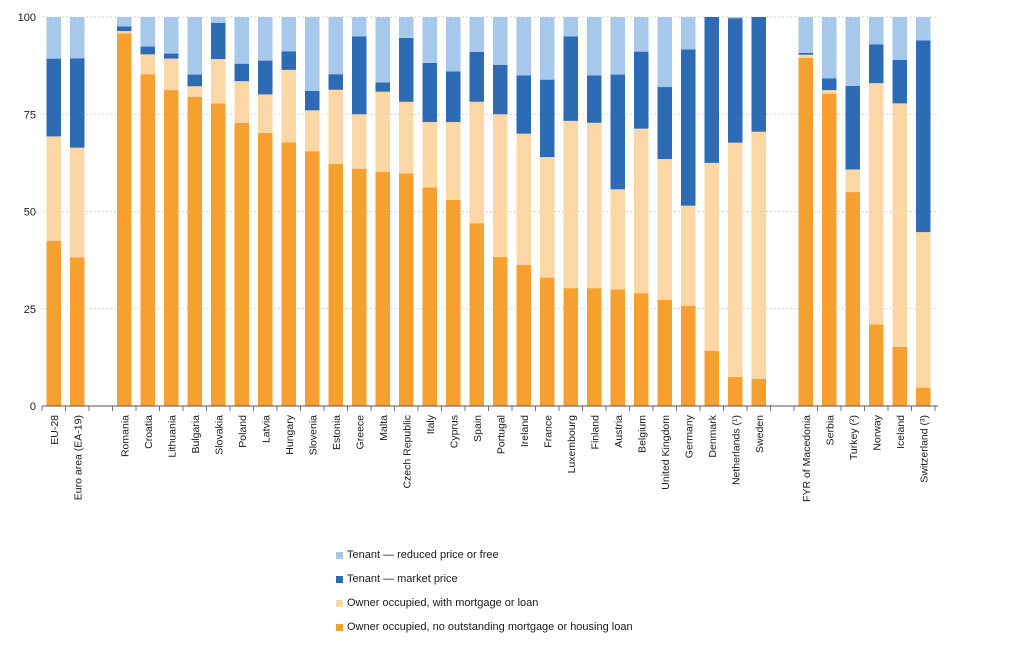  What do you see at coordinates (689, 436) in the screenshot?
I see `x-tick-label: Germany` at bounding box center [689, 436].